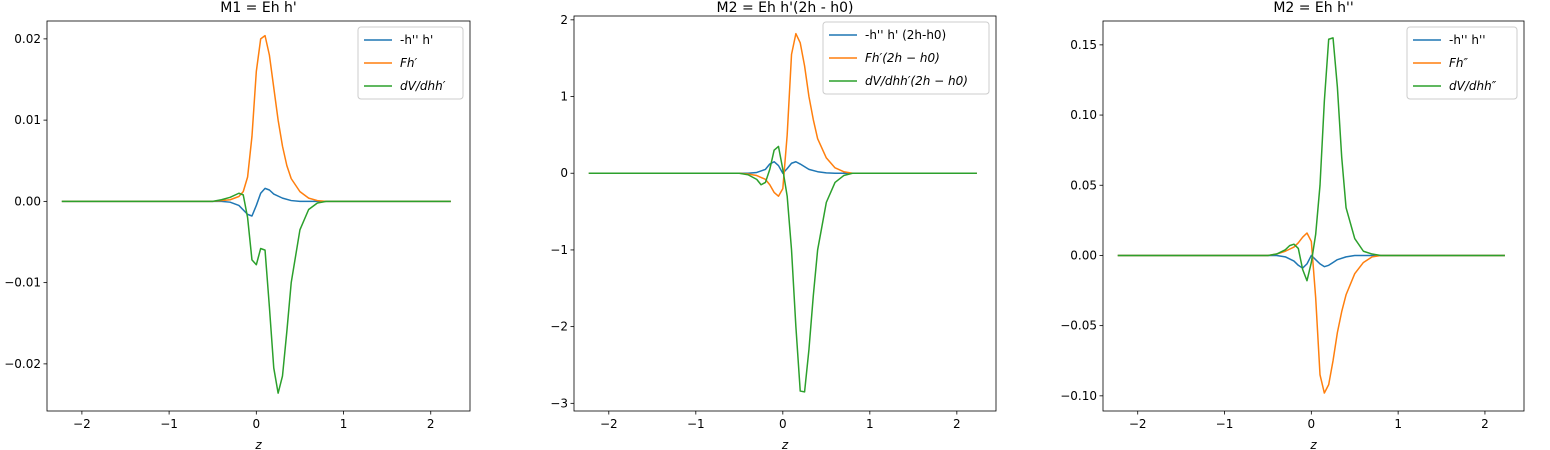 This screenshot has height=450, width=1550. What do you see at coordinates (559, 250) in the screenshot?
I see `y-tick-label: −1` at bounding box center [559, 250].